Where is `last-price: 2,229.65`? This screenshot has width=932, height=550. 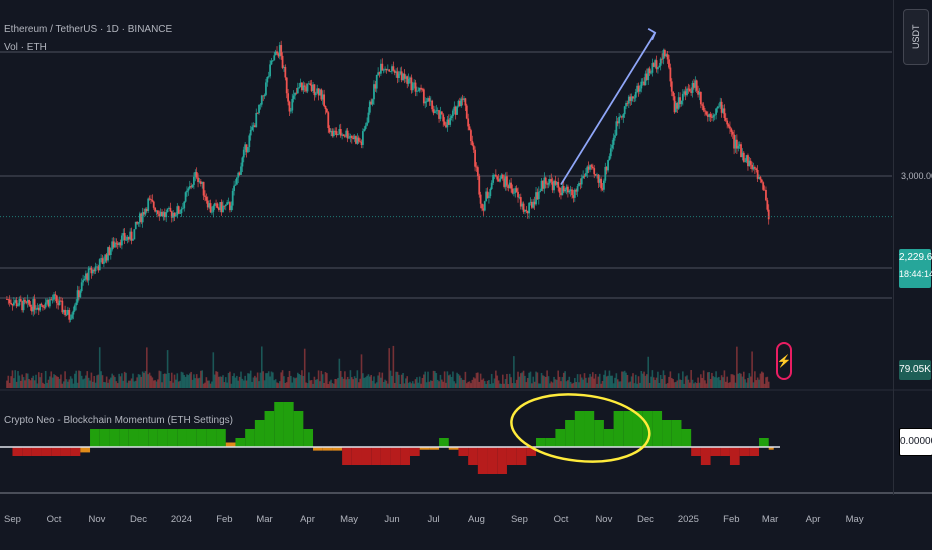 last-price: 2,229.65 is located at coordinates (915, 257).